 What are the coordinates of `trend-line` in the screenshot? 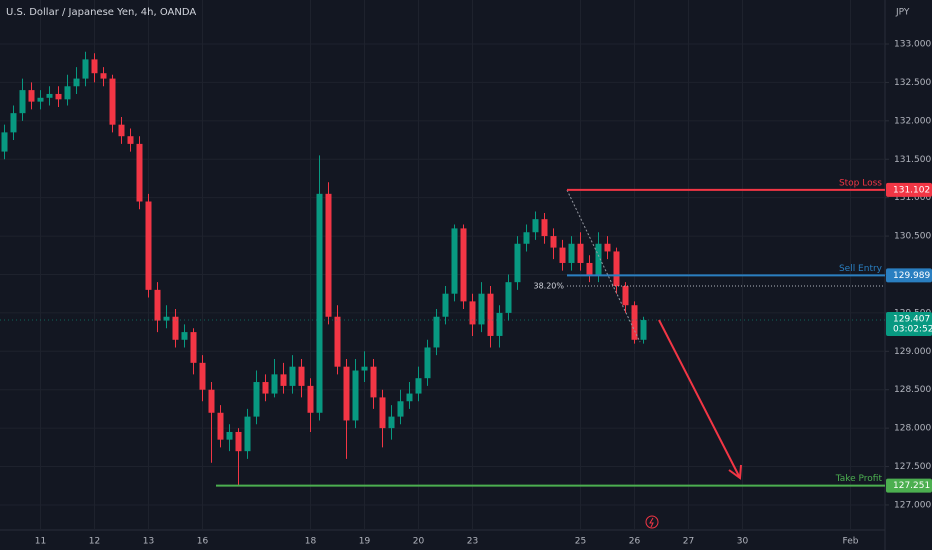 It's located at (603, 266).